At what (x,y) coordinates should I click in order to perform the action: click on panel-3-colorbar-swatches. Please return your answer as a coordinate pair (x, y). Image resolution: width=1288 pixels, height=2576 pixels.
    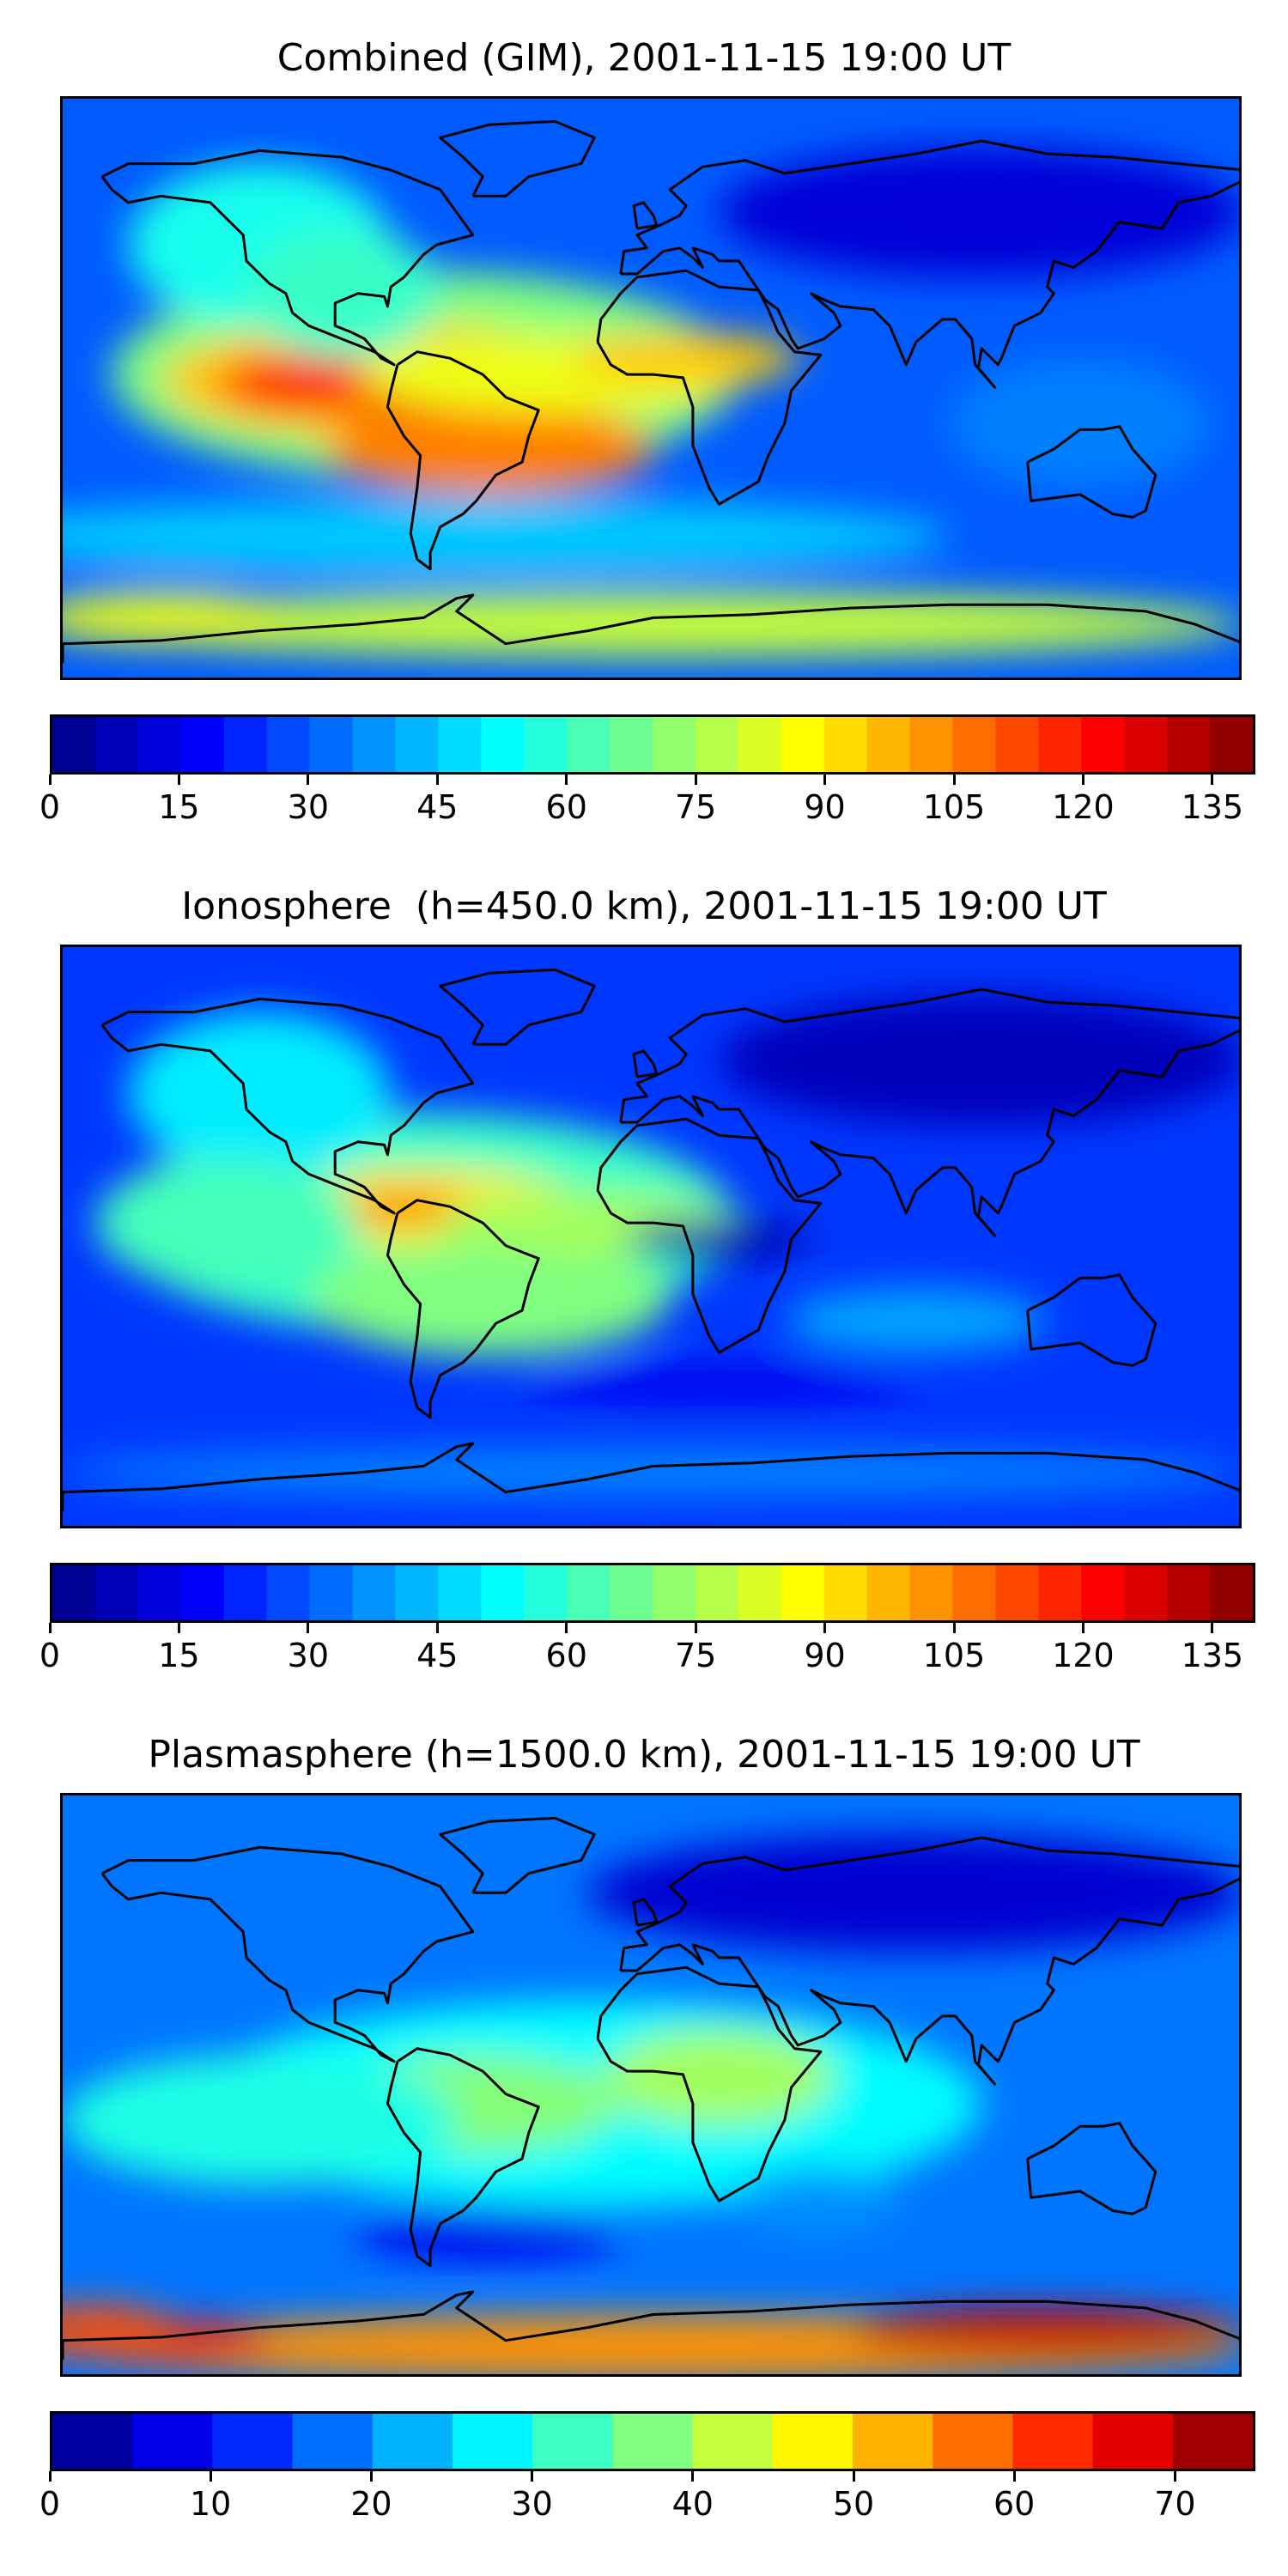
    Looking at the image, I should click on (652, 2441).